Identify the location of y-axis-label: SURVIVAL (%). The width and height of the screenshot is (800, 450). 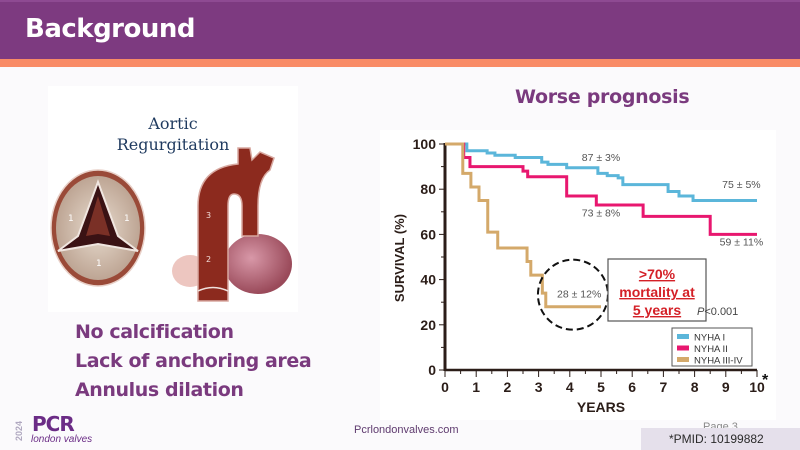
(399, 258).